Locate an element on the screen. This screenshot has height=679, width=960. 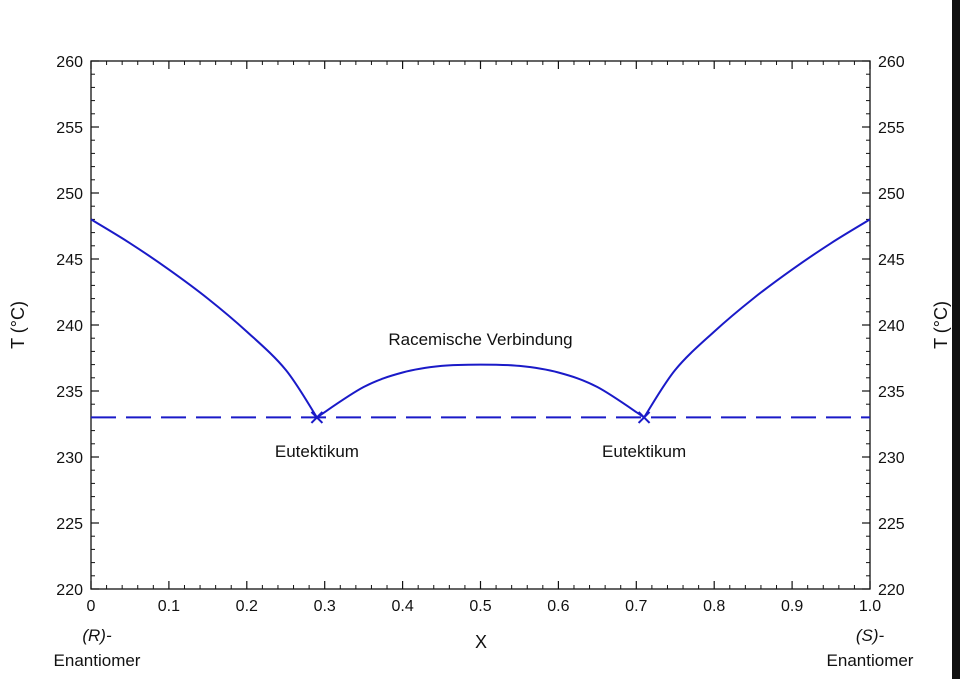
y-tick-label-right: 250 is located at coordinates (891, 194).